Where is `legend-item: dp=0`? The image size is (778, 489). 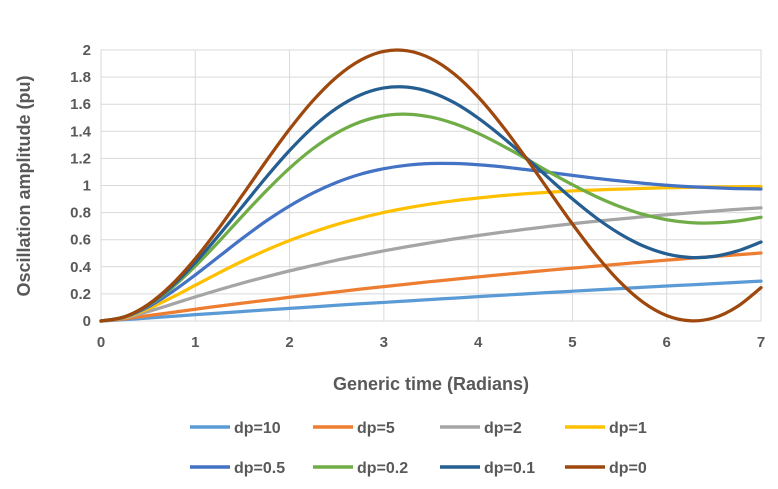
legend-item: dp=0 is located at coordinates (606, 468).